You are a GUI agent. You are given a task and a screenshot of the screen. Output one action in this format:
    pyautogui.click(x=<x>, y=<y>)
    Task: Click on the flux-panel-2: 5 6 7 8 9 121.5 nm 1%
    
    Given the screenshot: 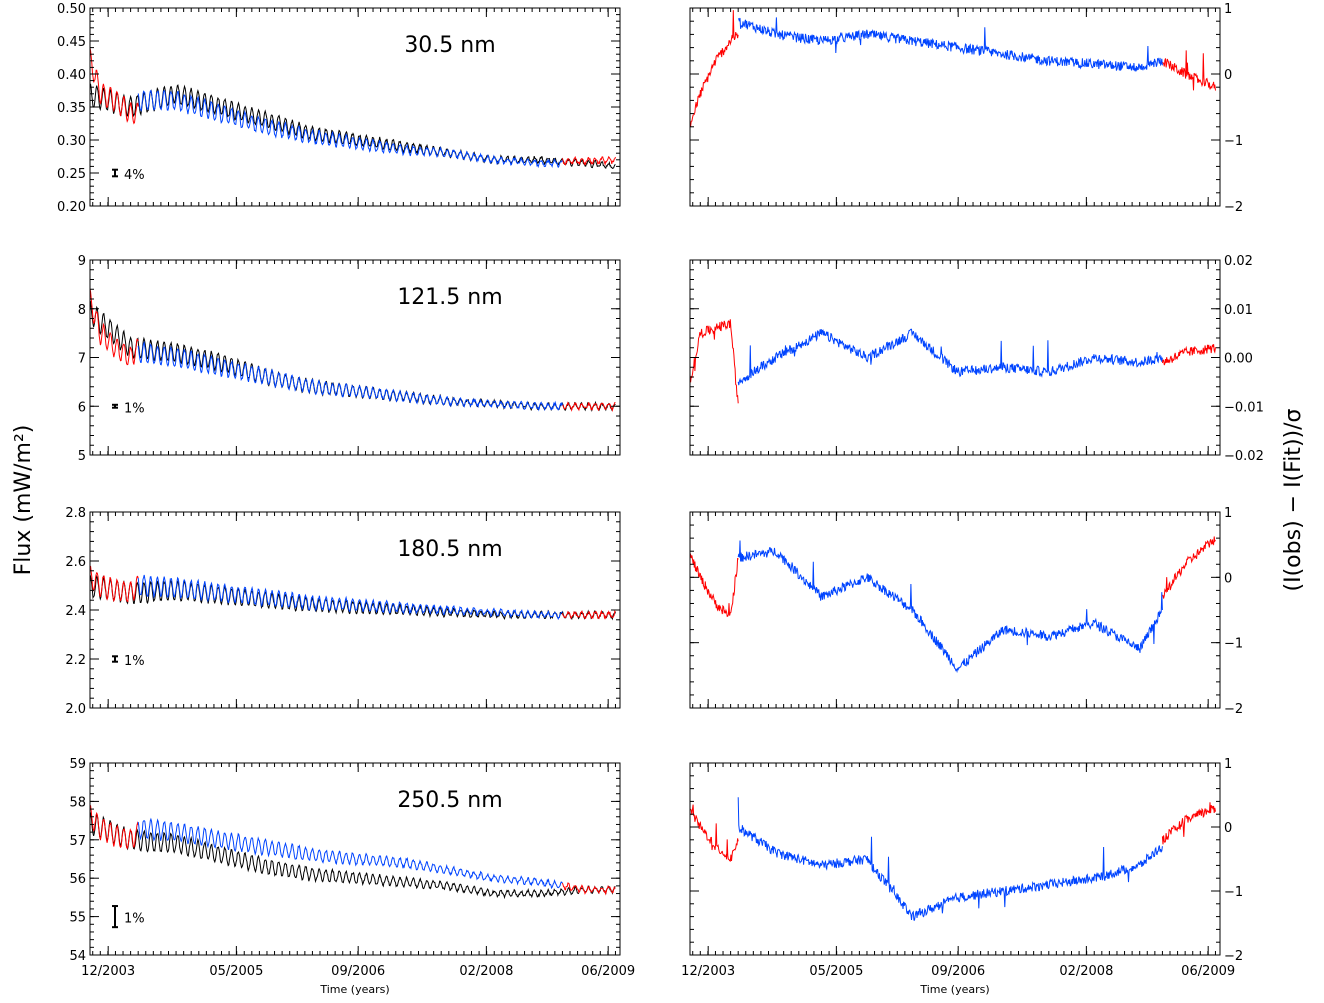 What is the action you would take?
    pyautogui.click(x=349, y=359)
    